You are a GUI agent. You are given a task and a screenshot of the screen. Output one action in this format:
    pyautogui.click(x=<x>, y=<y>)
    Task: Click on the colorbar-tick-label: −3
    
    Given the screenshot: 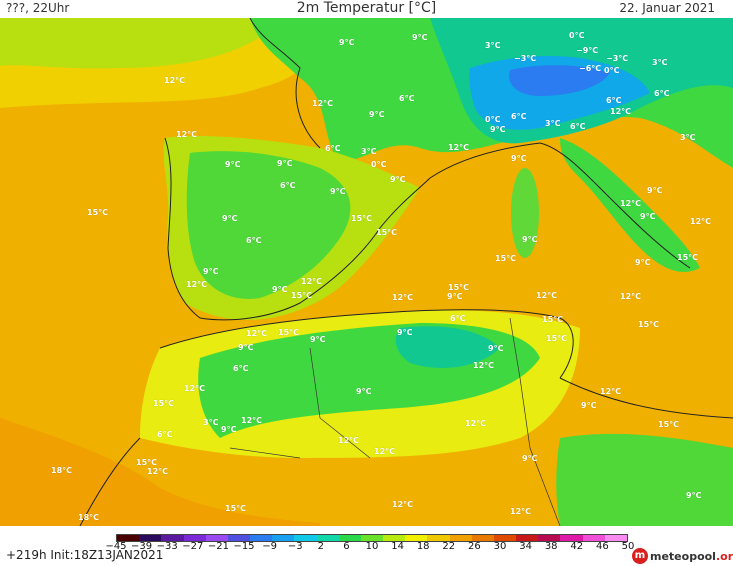 What is the action you would take?
    pyautogui.click(x=295, y=546)
    